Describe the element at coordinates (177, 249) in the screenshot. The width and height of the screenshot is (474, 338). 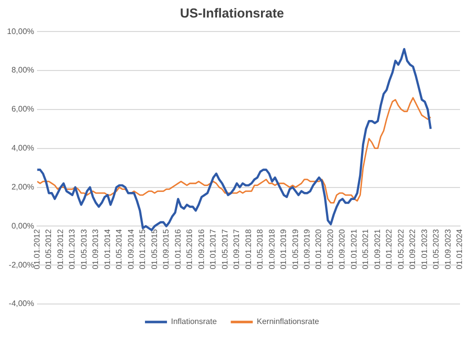
I see `x-tick-label: 01.01.2016` at that location.